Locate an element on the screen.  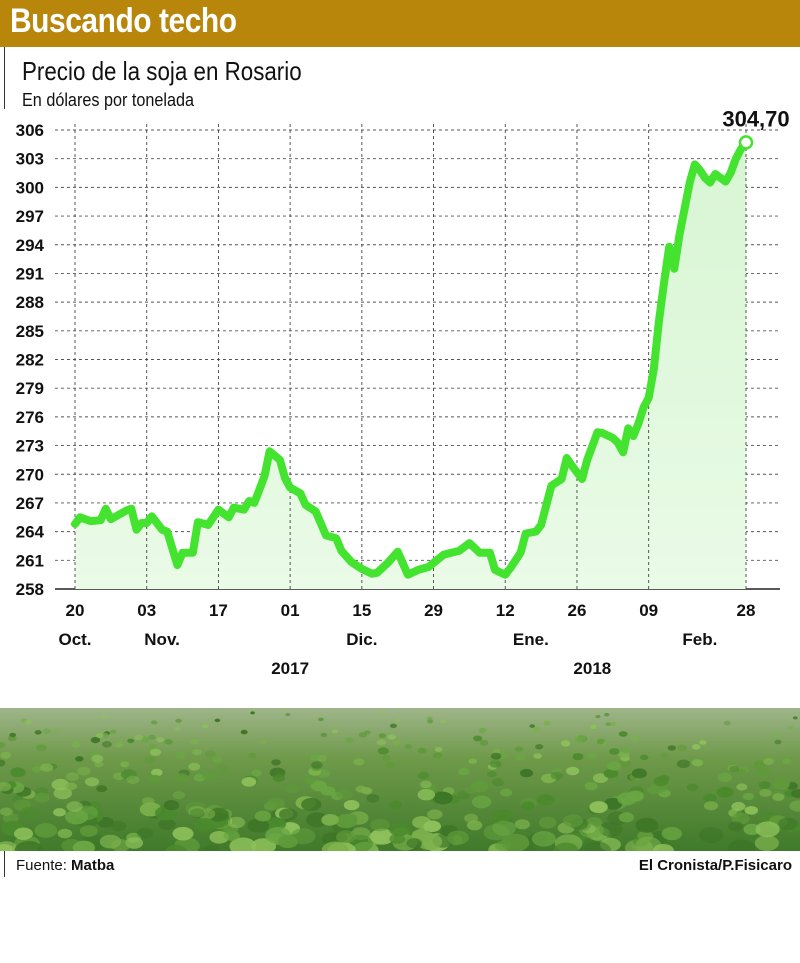
x-tick-label: 28 is located at coordinates (746, 610).